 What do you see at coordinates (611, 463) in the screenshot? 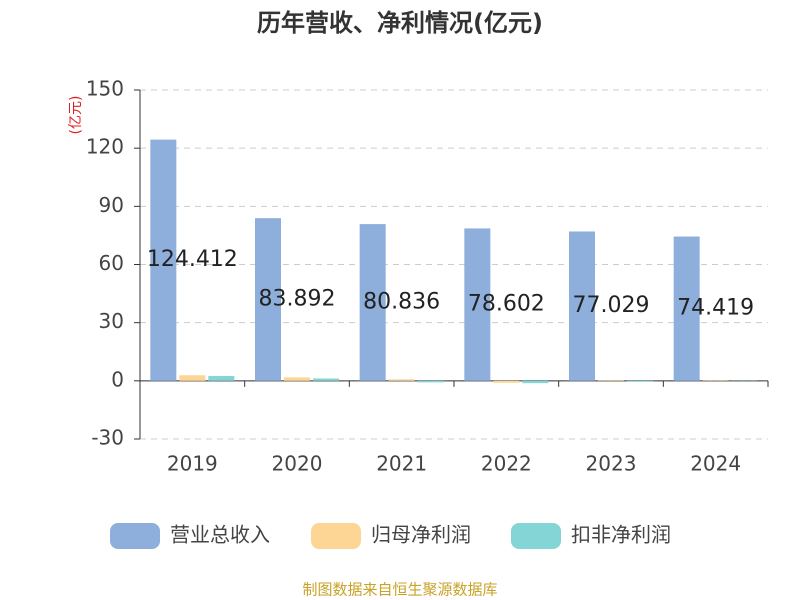
I see `x-tick-label: 2023` at bounding box center [611, 463].